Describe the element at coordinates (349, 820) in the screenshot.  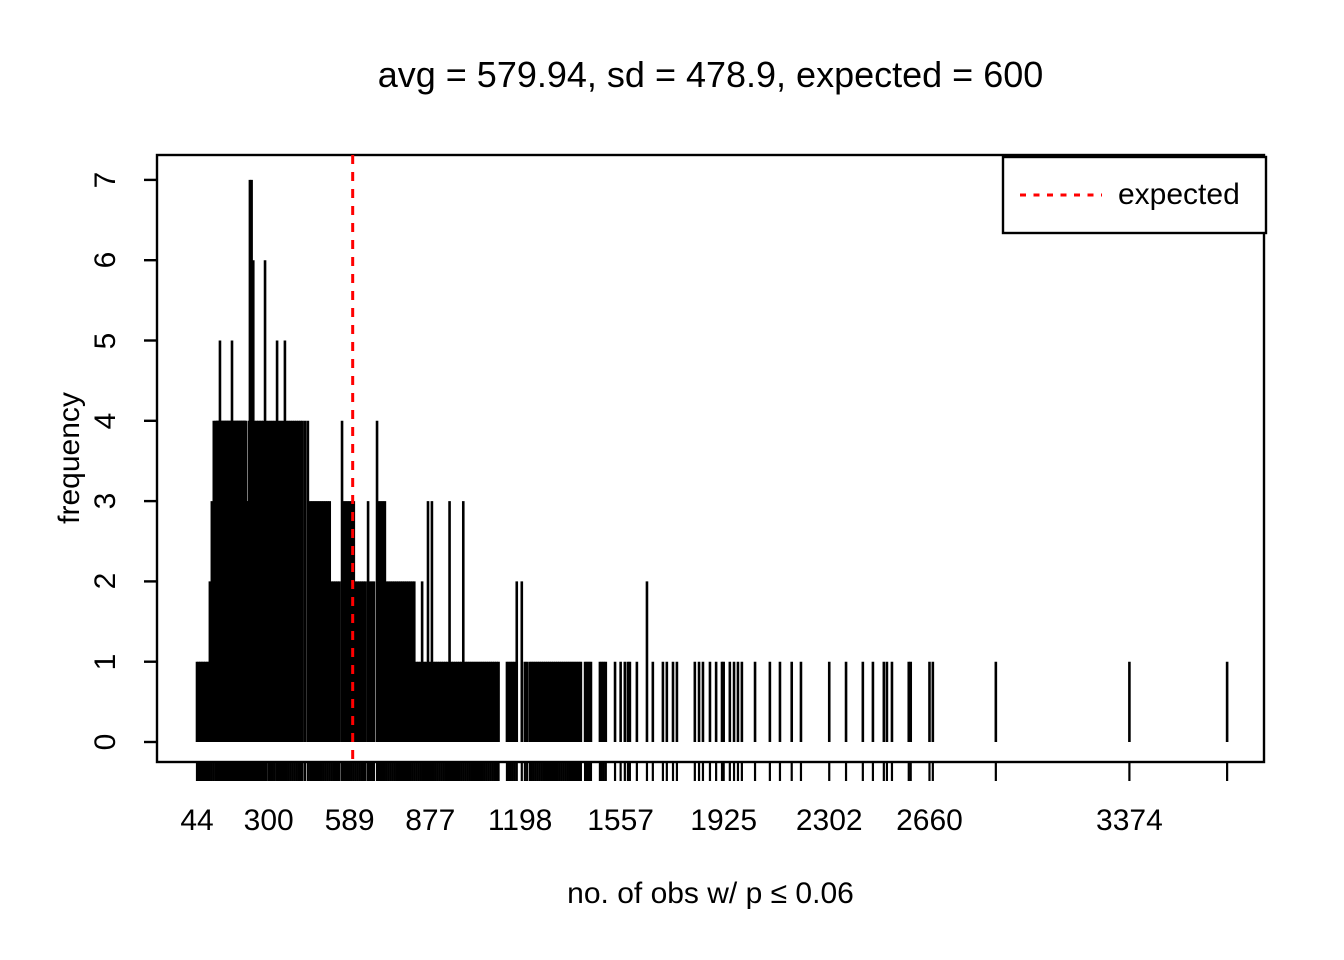
I see `x-axis-tick-label: 589` at that location.